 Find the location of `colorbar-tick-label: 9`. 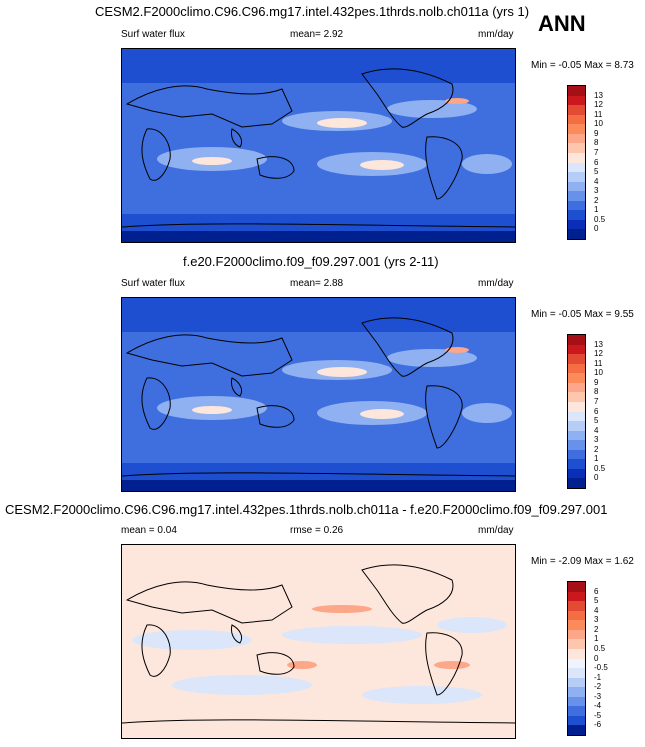

colorbar-tick-label: 9 is located at coordinates (596, 382).